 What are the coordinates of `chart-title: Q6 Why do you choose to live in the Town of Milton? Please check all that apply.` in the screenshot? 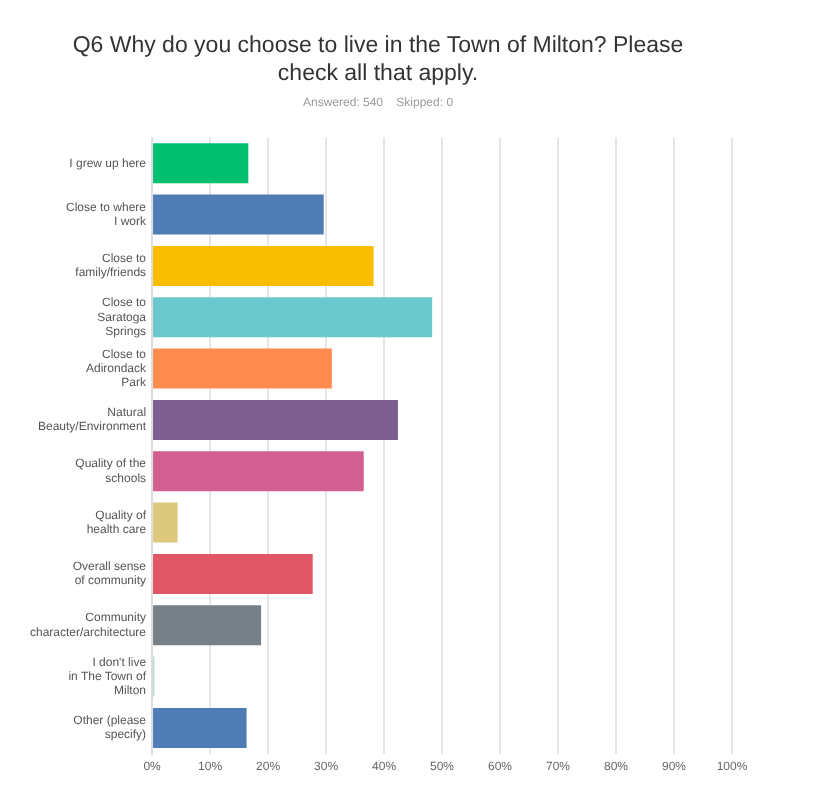 It's located at (378, 60).